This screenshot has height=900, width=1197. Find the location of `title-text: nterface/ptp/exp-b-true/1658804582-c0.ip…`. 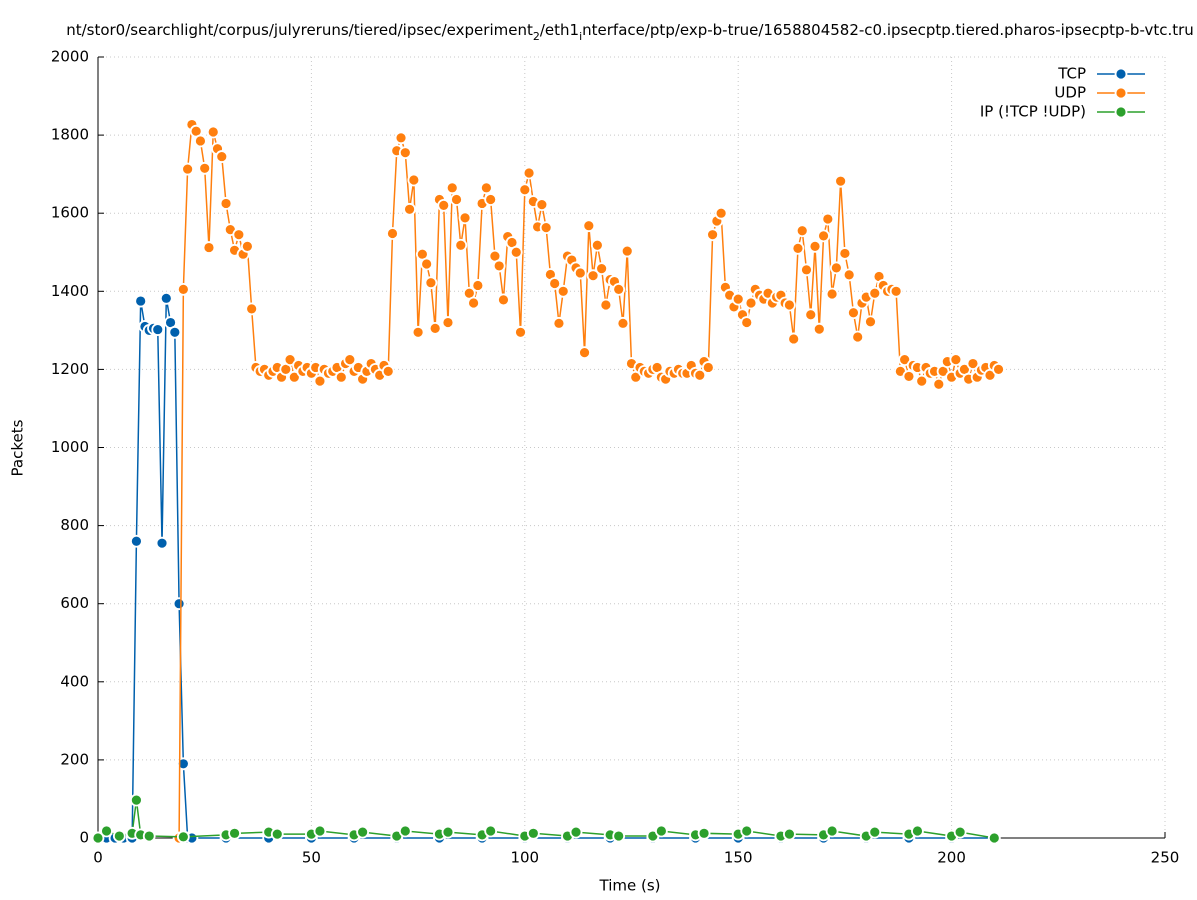

title-text: nterface/ptp/exp-b-true/1658804582-c0.ip… is located at coordinates (888, 30).